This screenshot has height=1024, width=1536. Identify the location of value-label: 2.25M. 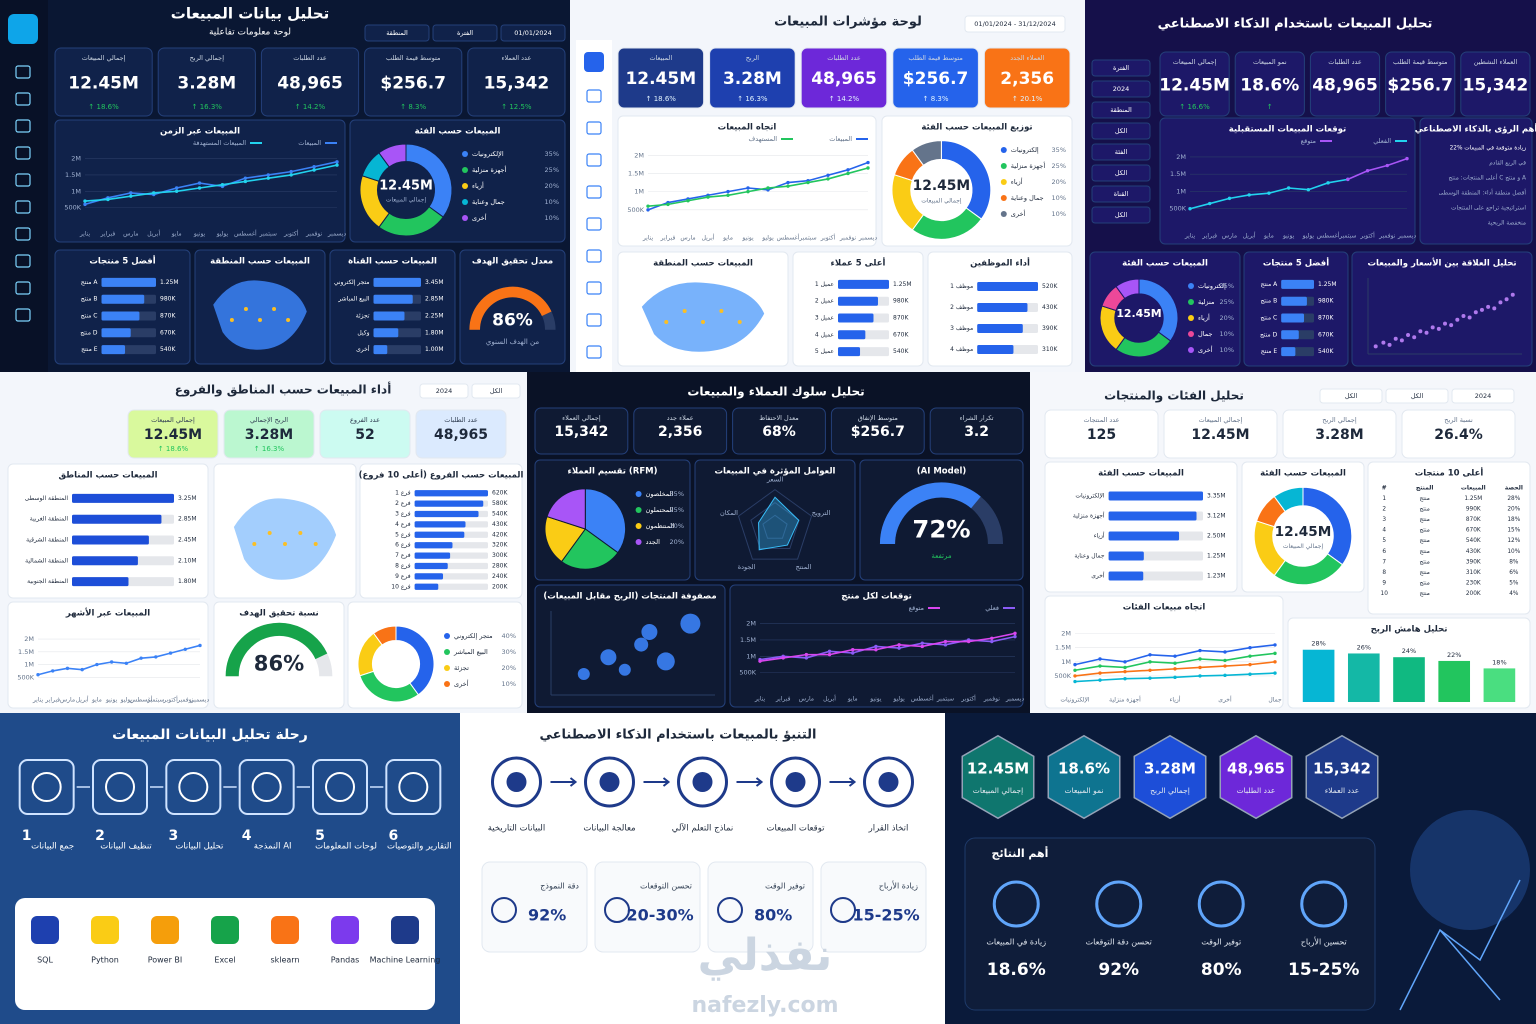
(434, 316).